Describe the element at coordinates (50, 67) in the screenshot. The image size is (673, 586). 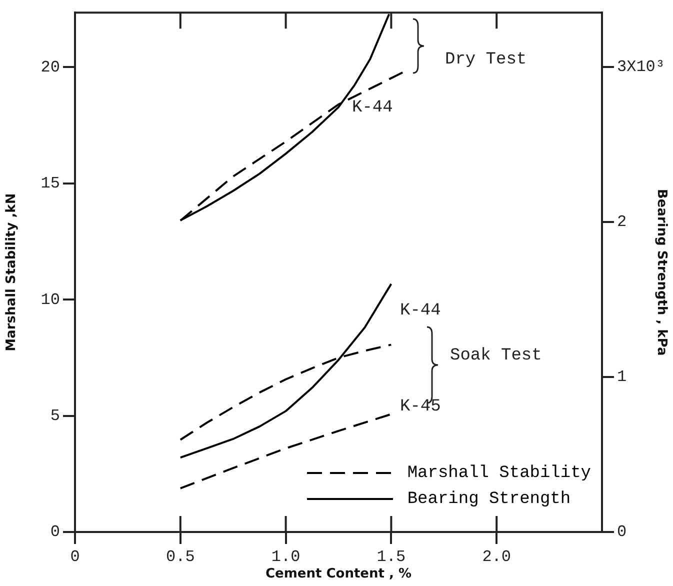
I see `y-tick-label: 20` at that location.